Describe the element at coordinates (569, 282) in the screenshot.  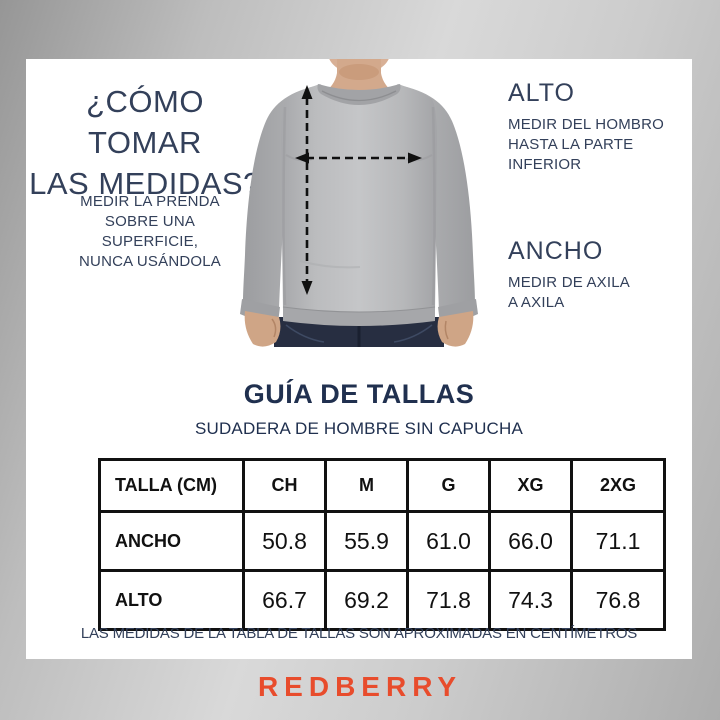
I see `ancho-desc-line: MEDIR DE AXILA` at that location.